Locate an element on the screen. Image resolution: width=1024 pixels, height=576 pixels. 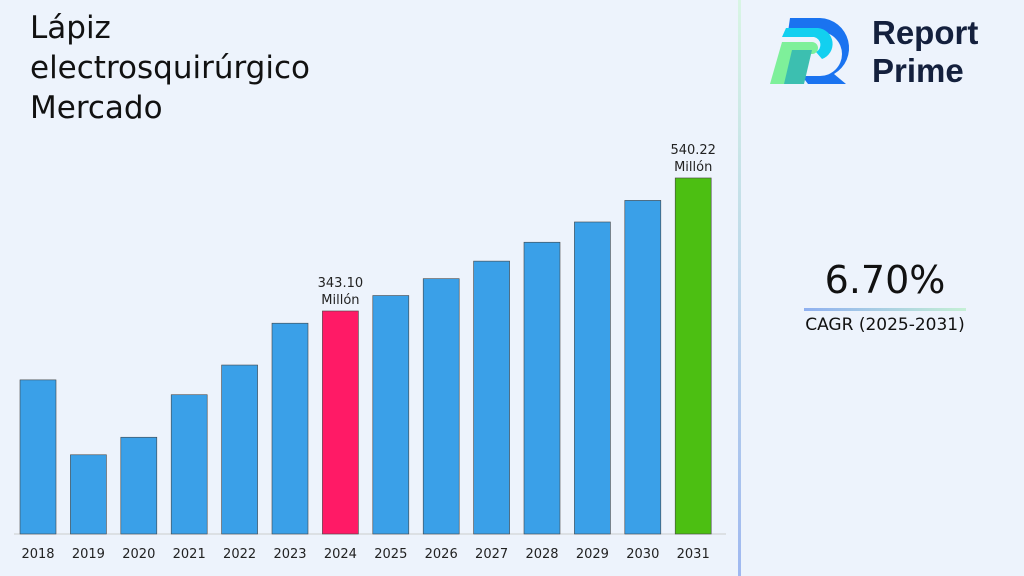
tick-label-2018: 2018 is located at coordinates (37, 554).